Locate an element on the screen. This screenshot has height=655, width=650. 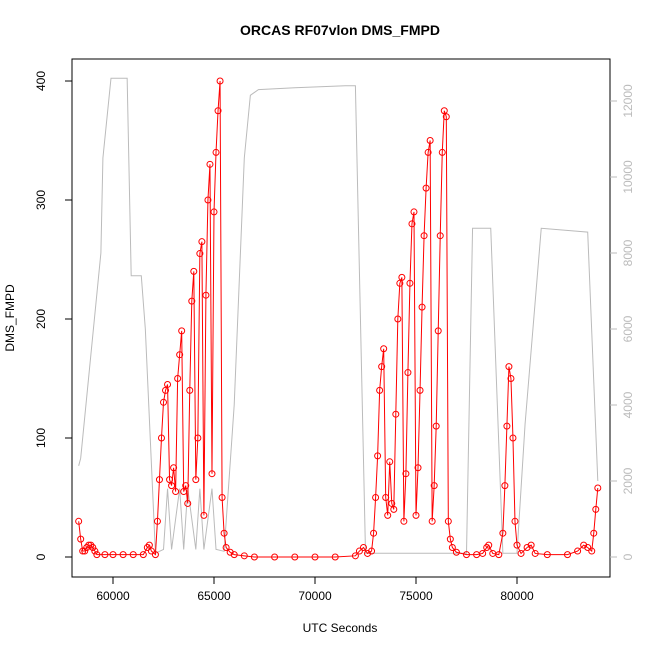
x-tick-label: 80000 is located at coordinates (517, 596).